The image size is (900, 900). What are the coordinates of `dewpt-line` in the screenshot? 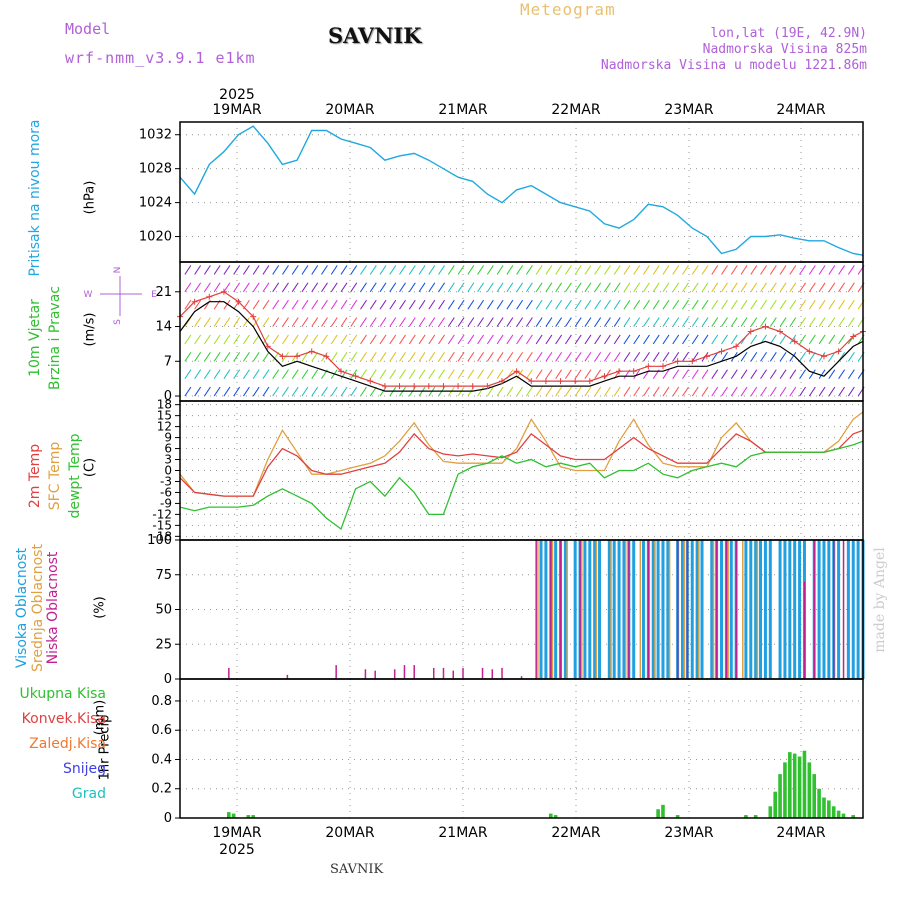 It's located at (521, 485).